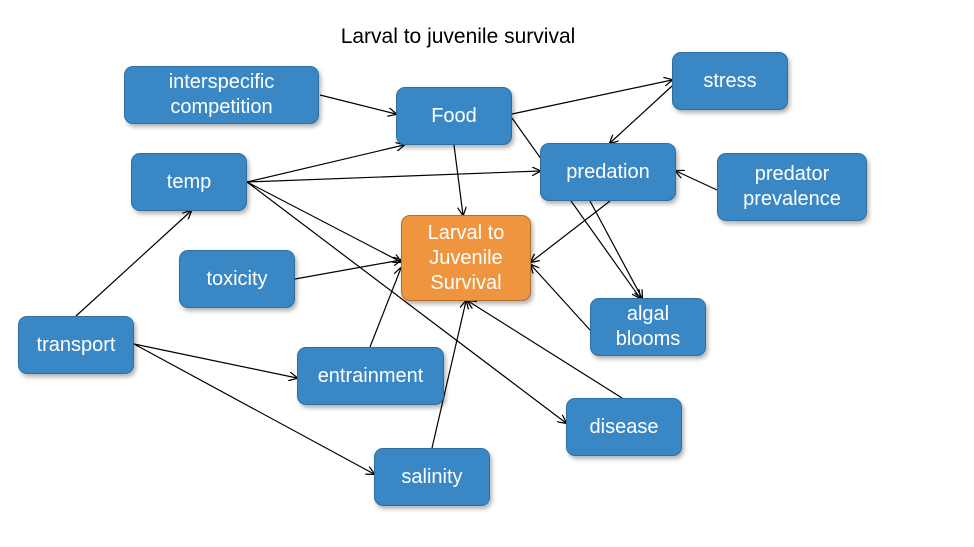 The width and height of the screenshot is (974, 547). I want to click on node-entrainment: entrainment, so click(370, 376).